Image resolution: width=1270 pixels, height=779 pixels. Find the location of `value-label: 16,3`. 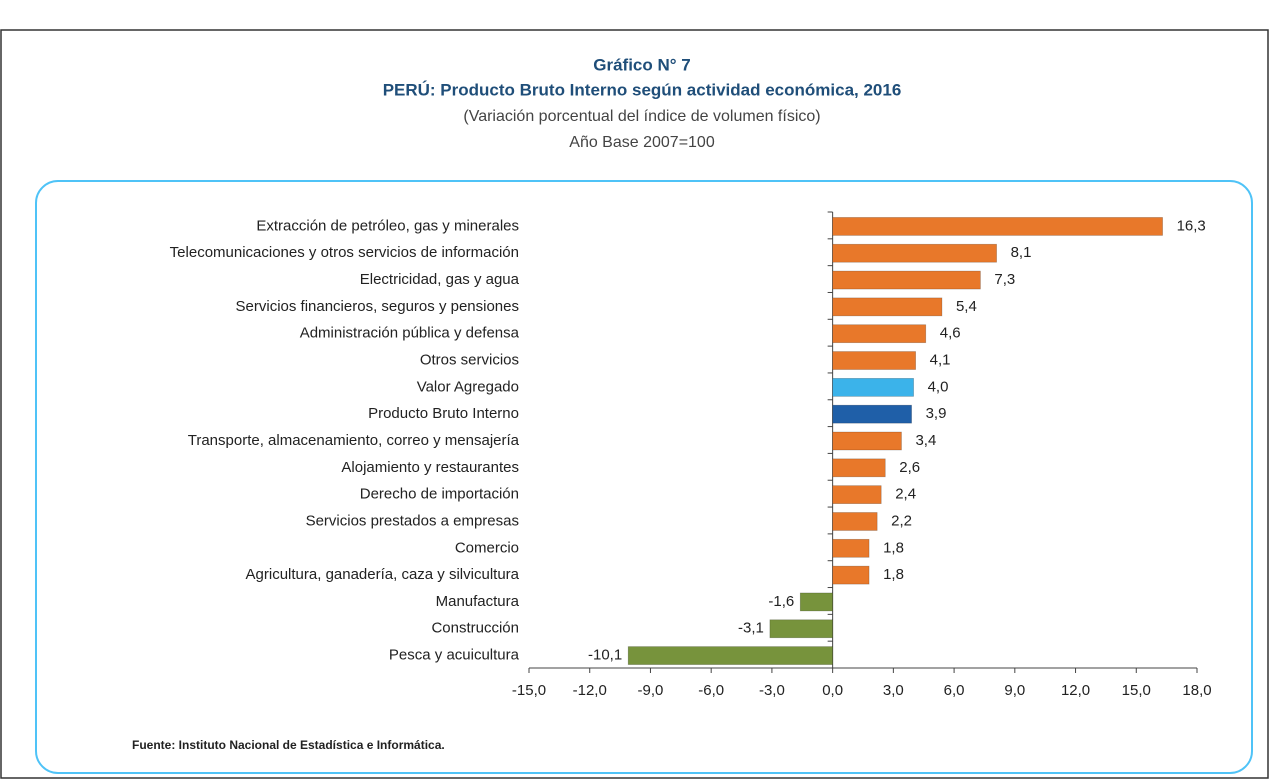

value-label: 16,3 is located at coordinates (1191, 225).